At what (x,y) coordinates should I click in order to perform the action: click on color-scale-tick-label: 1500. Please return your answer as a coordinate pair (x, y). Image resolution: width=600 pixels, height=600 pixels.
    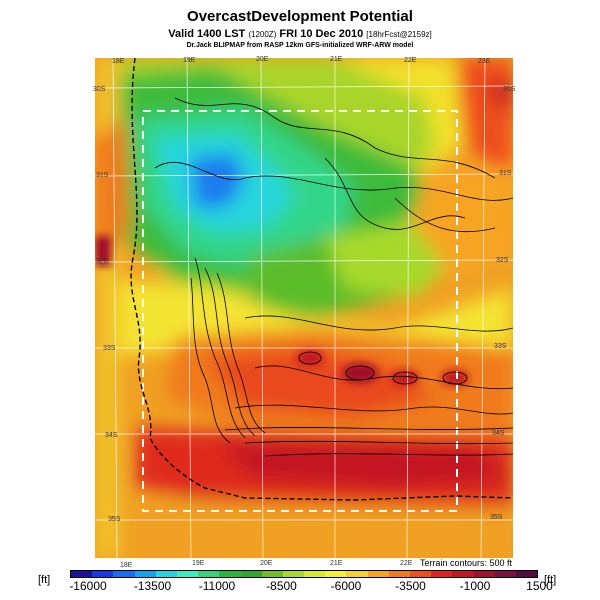
    Looking at the image, I should click on (539, 586).